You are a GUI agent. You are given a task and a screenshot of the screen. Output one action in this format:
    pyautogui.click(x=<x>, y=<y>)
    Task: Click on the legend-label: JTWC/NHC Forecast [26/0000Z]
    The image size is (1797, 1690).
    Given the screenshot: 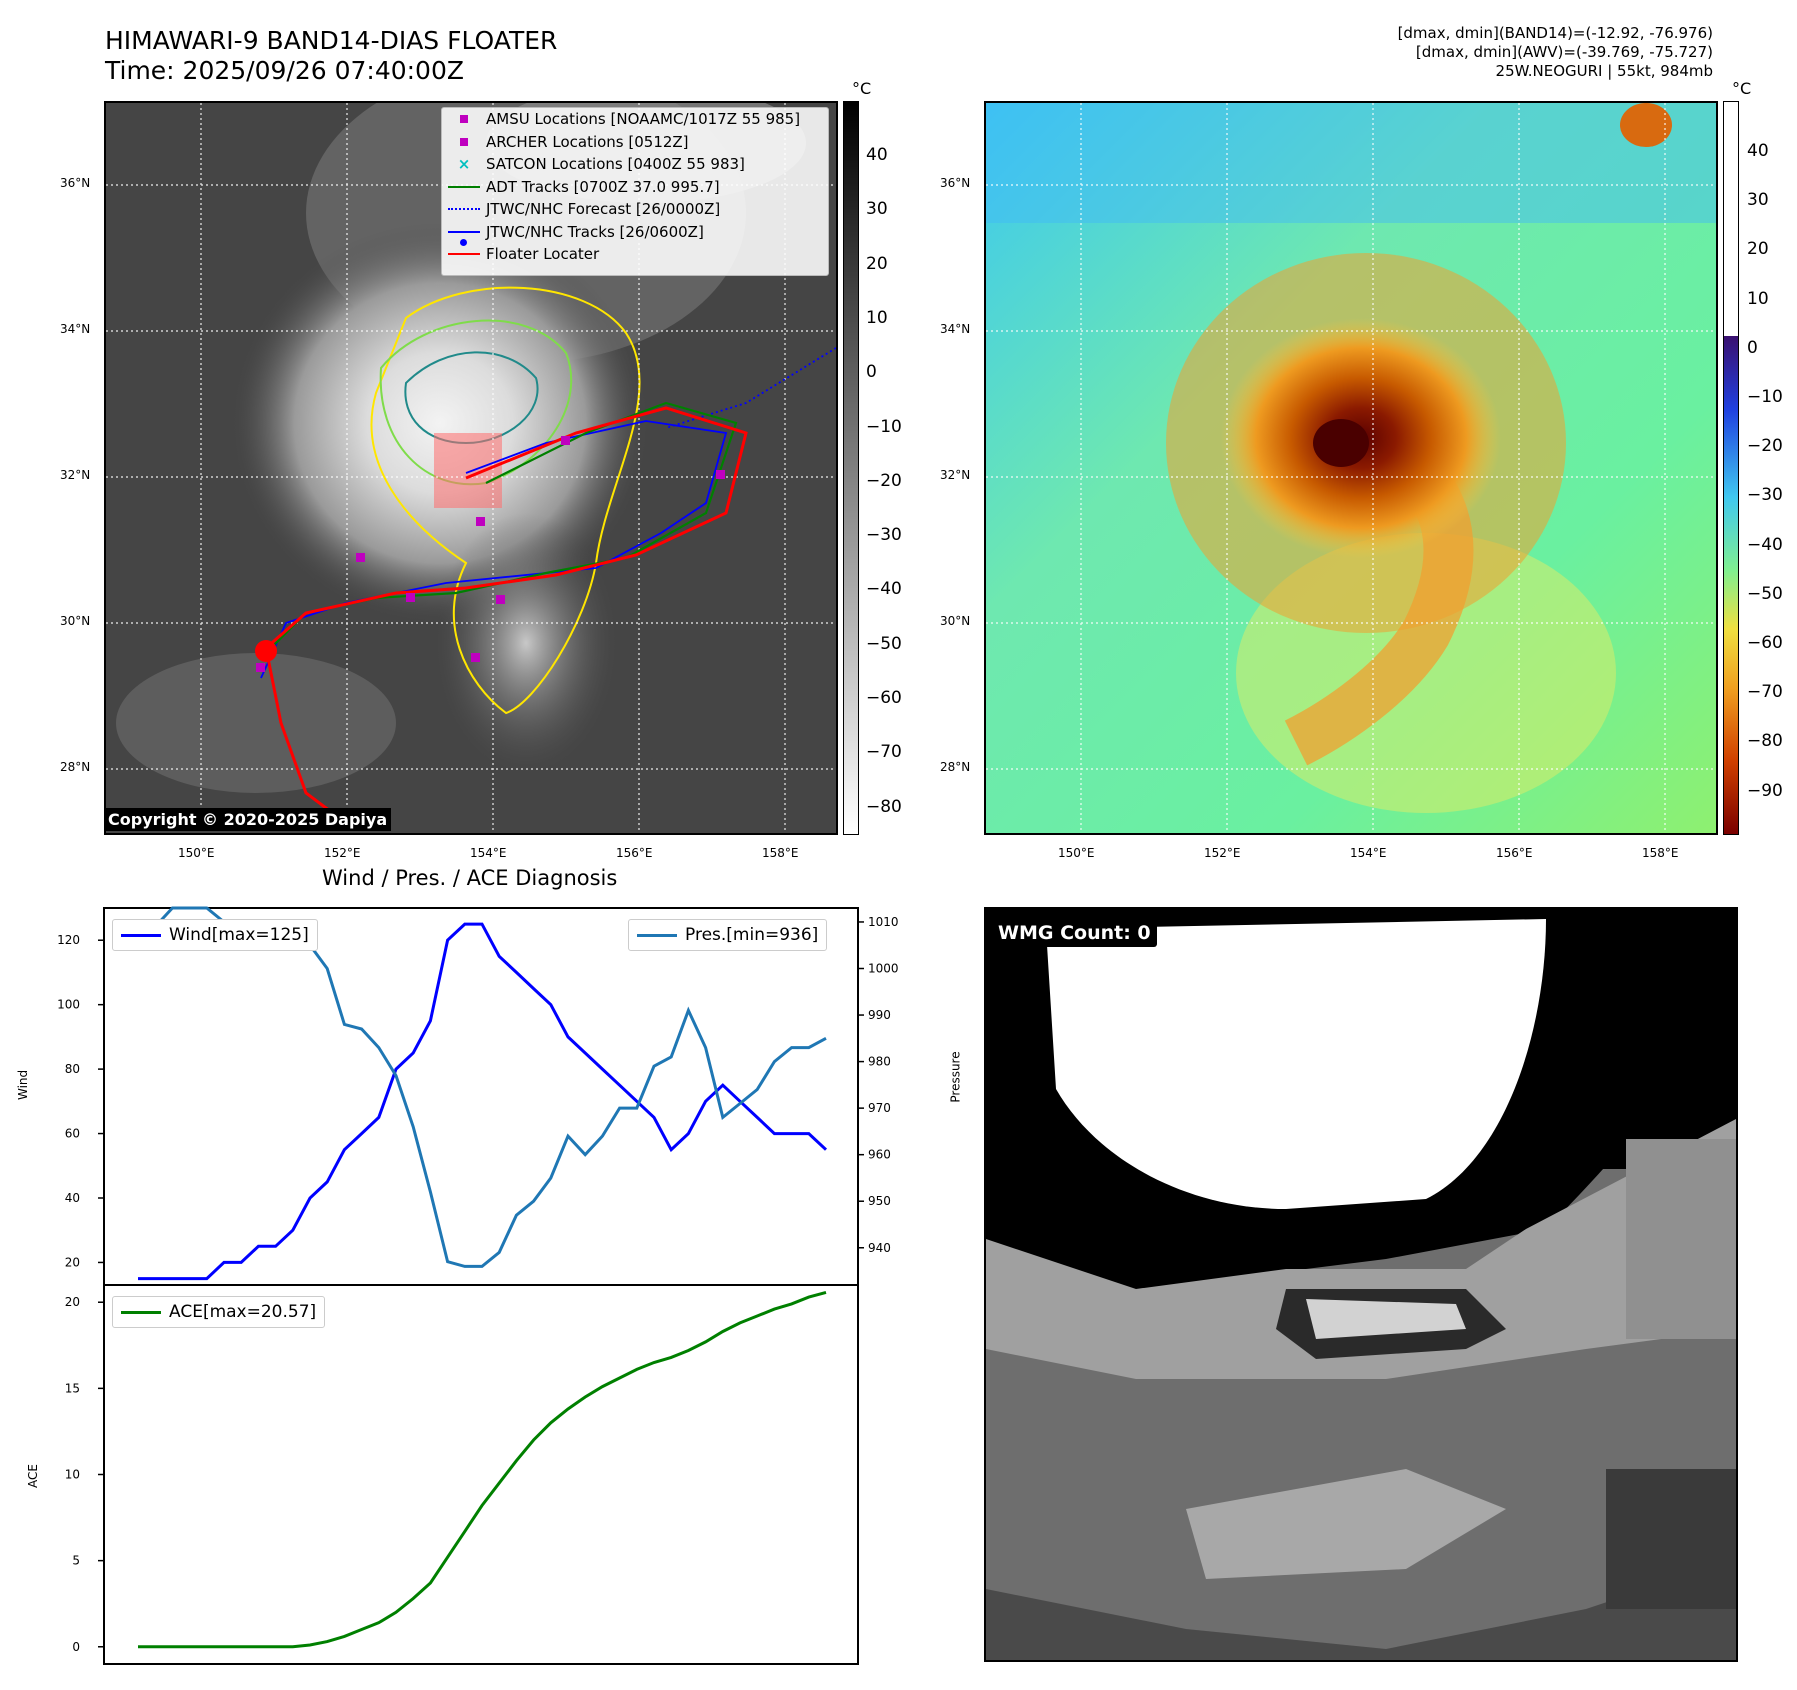 What is the action you would take?
    pyautogui.click(x=603, y=209)
    